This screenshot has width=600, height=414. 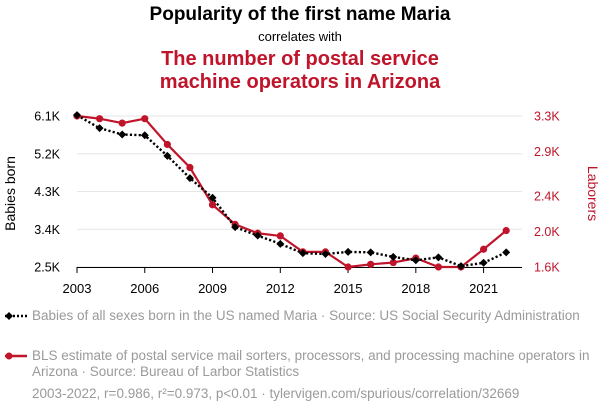 I want to click on y-axis-left-label: Babies born, so click(x=10, y=193).